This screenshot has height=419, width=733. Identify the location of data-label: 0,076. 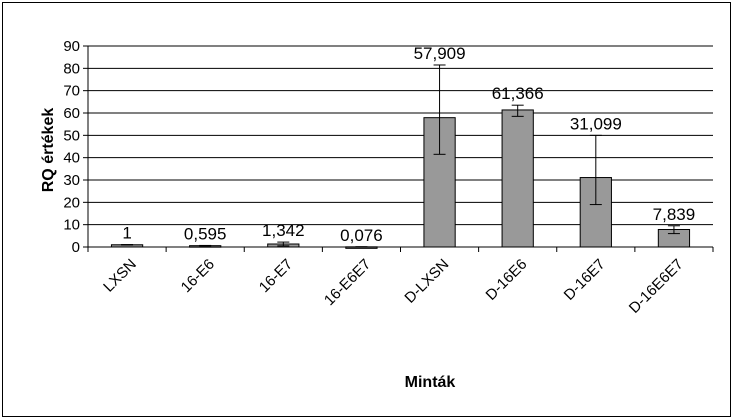
(361, 235).